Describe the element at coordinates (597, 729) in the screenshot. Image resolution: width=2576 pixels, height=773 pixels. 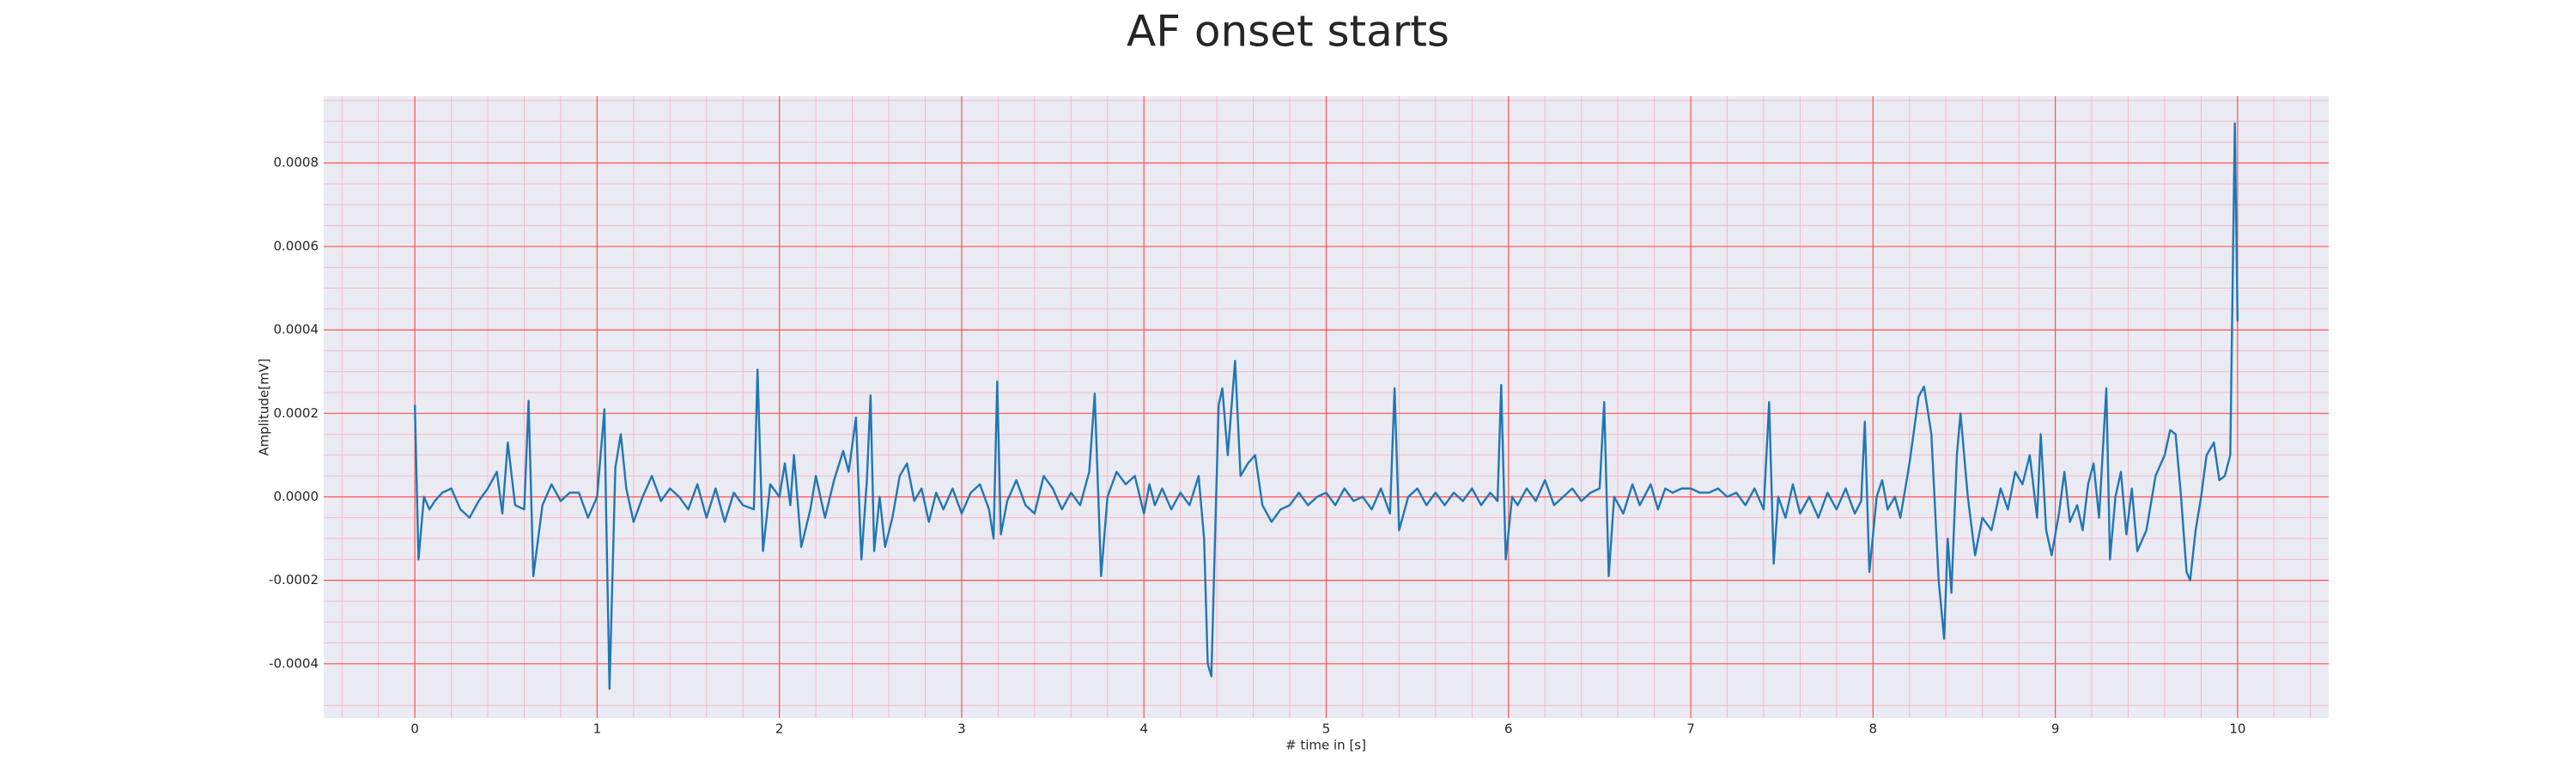
I see `x-tick-label: 1` at that location.